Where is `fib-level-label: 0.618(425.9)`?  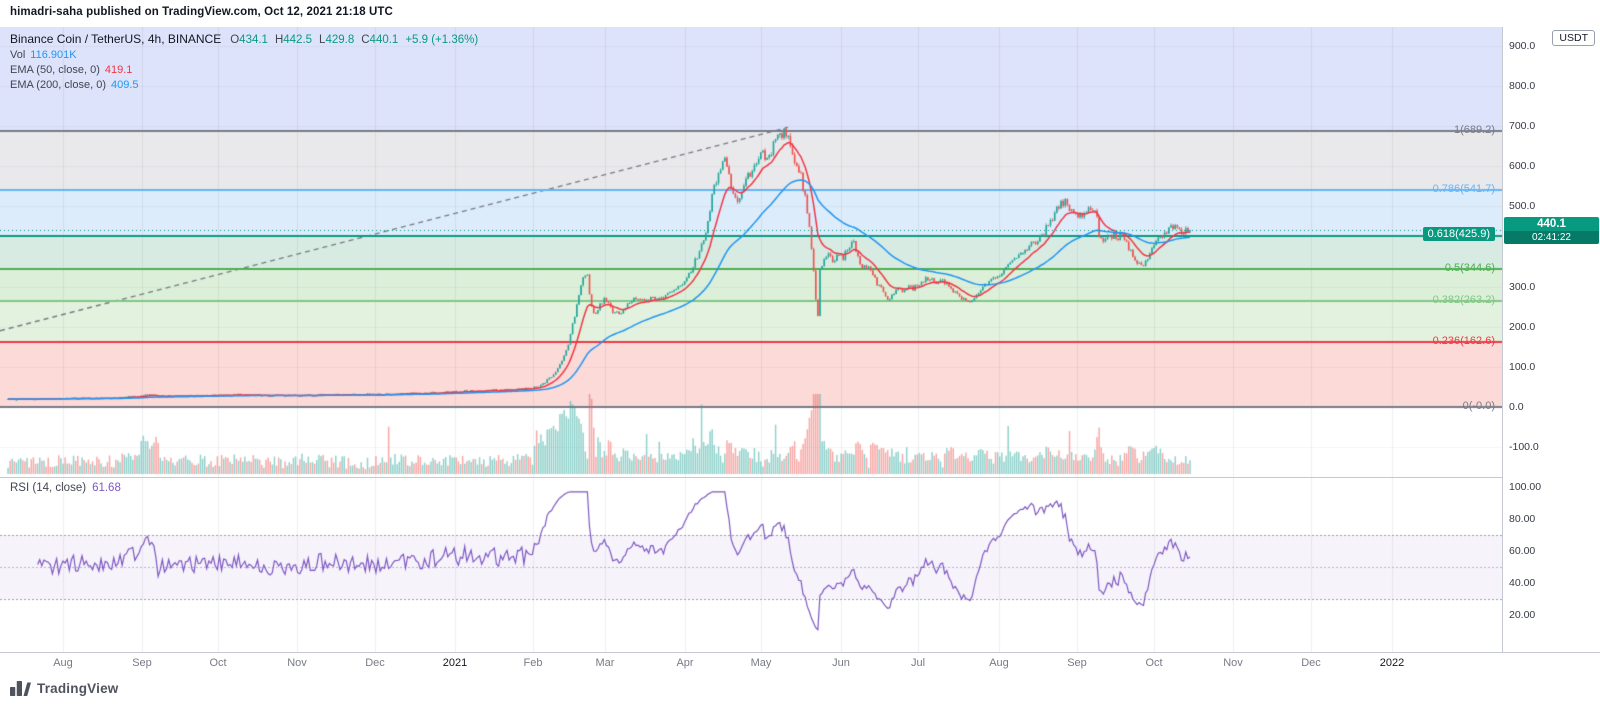 fib-level-label: 0.618(425.9) is located at coordinates (1458, 234).